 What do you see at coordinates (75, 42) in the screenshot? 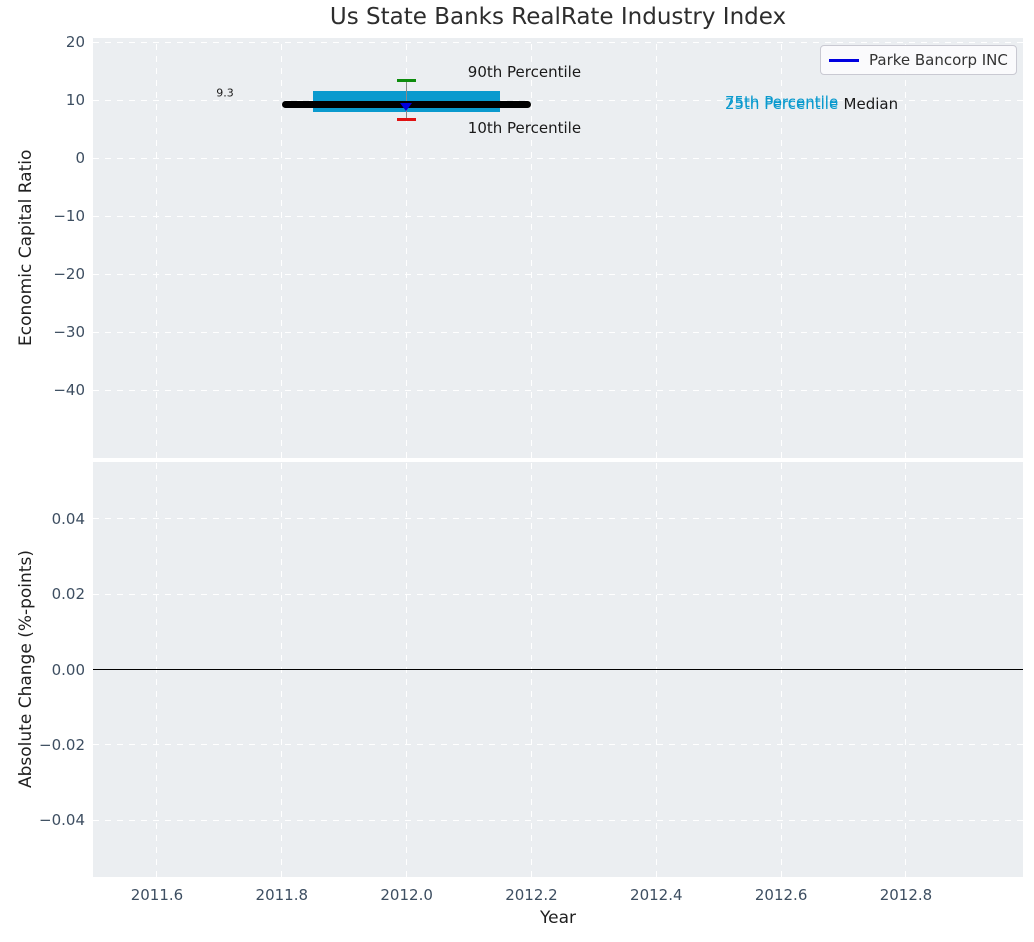
I see `y-tick-label: 20` at bounding box center [75, 42].